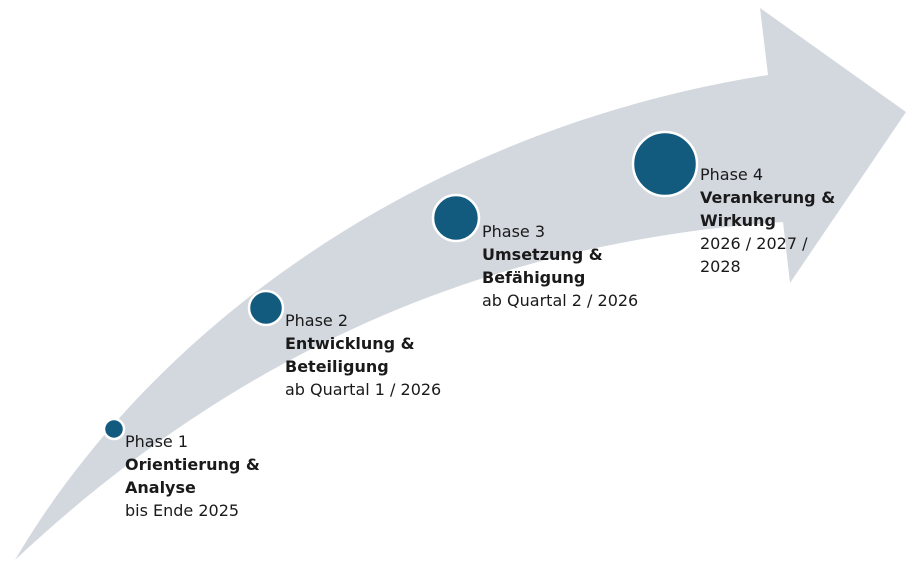 This screenshot has width=912, height=566. Describe the element at coordinates (542, 254) in the screenshot. I see `phase-3-title-line1: Umsetzung &` at that location.